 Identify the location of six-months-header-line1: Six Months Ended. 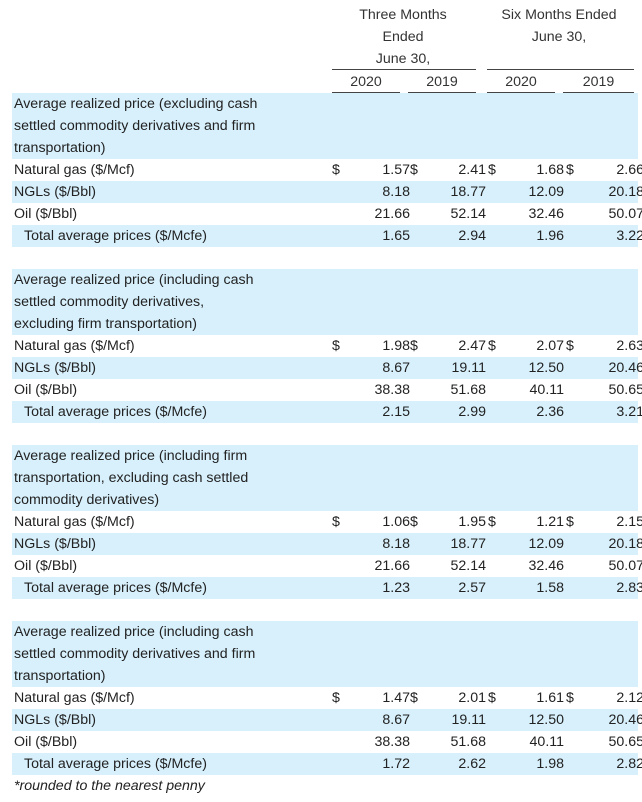
(559, 15).